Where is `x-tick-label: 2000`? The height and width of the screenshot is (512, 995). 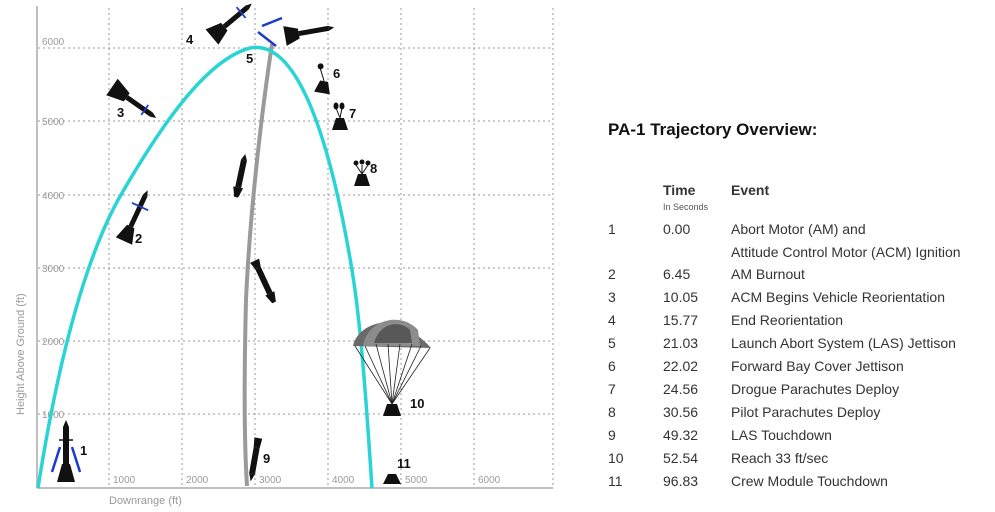
x-tick-label: 2000 is located at coordinates (197, 480).